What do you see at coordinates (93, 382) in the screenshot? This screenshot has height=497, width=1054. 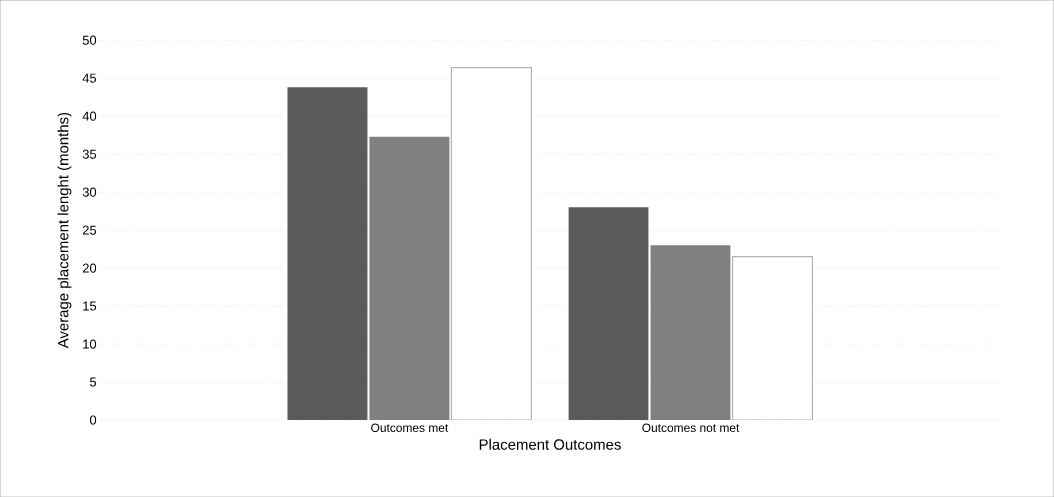 I see `y-tick-label: 5` at bounding box center [93, 382].